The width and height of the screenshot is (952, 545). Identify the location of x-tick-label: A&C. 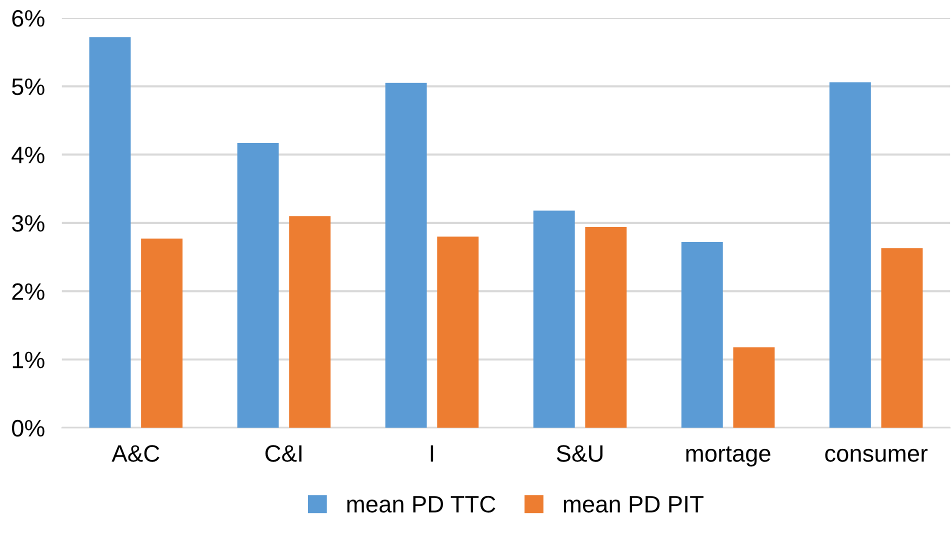
(136, 453).